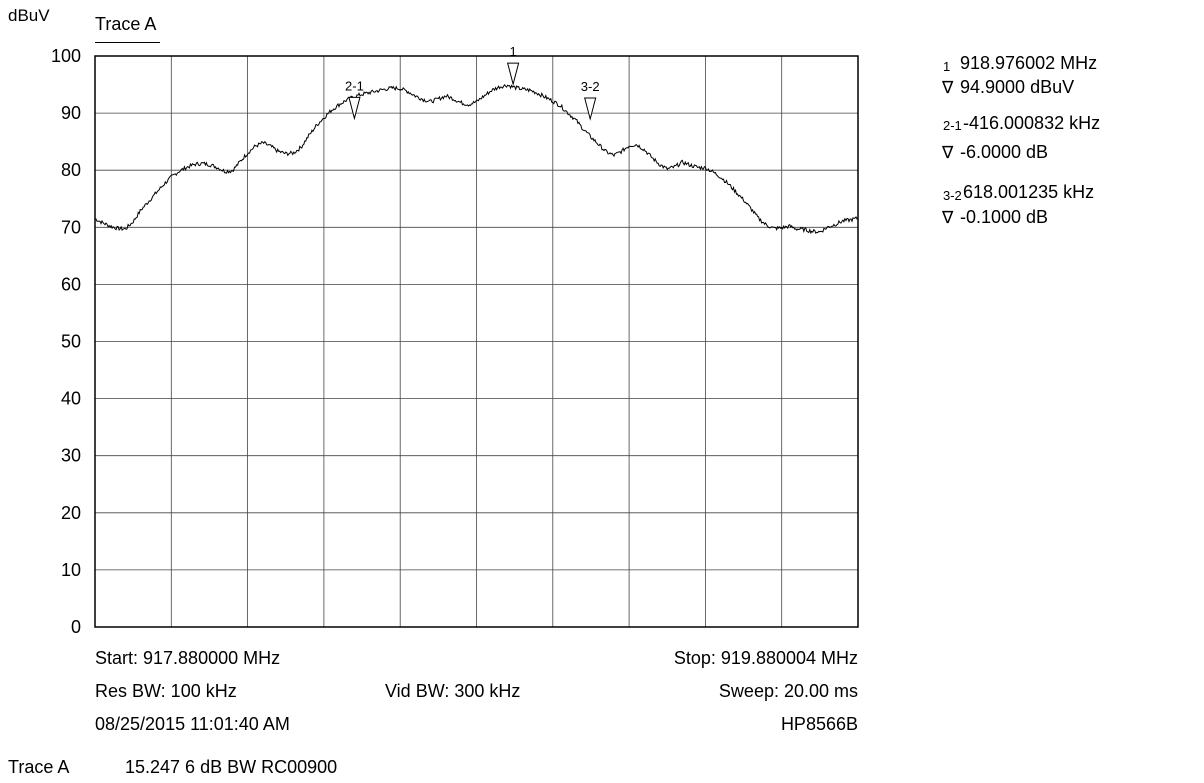  I want to click on footer-description: 15.247 6 dB BW RC00900, so click(231, 767).